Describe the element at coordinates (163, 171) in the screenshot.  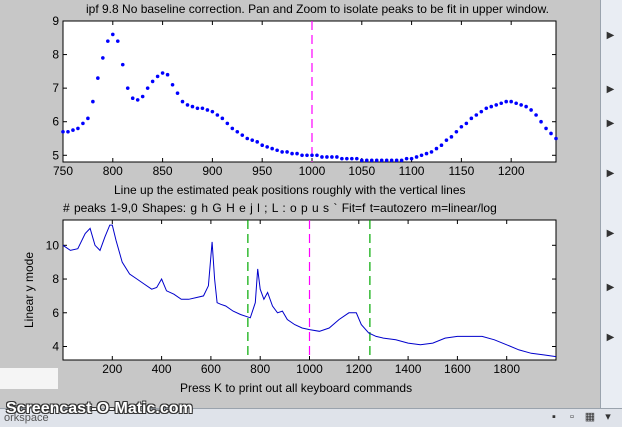
I see `x-tick-label: 850` at that location.